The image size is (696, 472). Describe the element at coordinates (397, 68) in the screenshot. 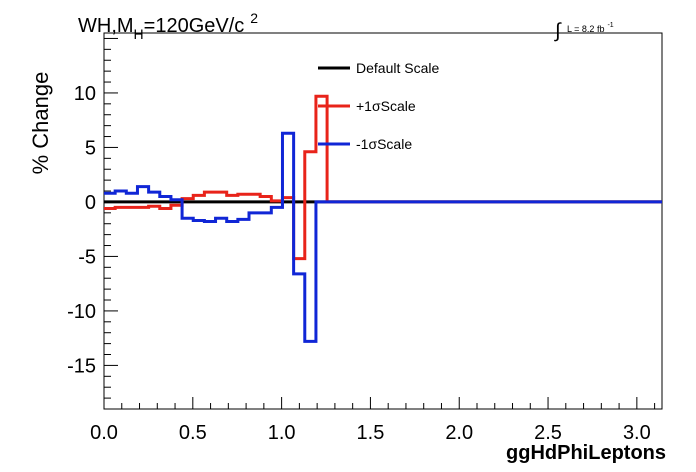

I see `legend-label: Default Scale` at that location.